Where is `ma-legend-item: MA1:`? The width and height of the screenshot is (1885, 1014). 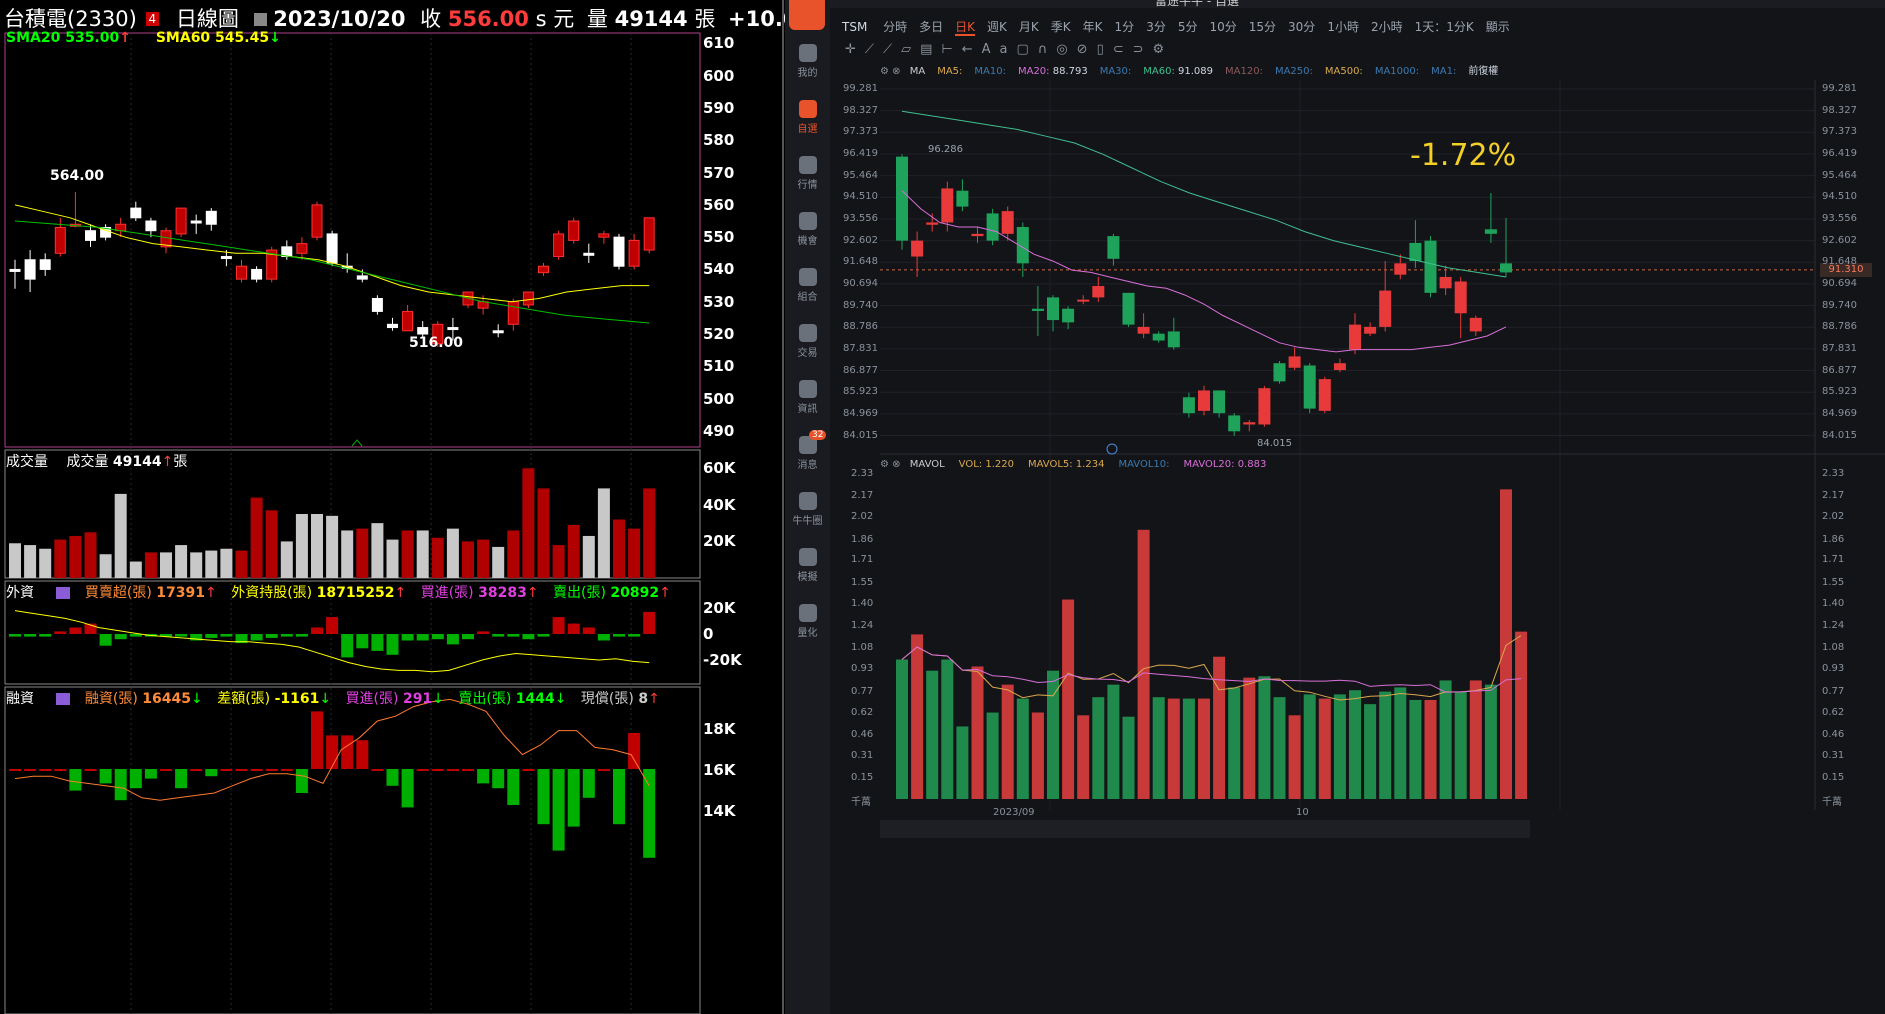 ma-legend-item: MA1: is located at coordinates (1443, 71).